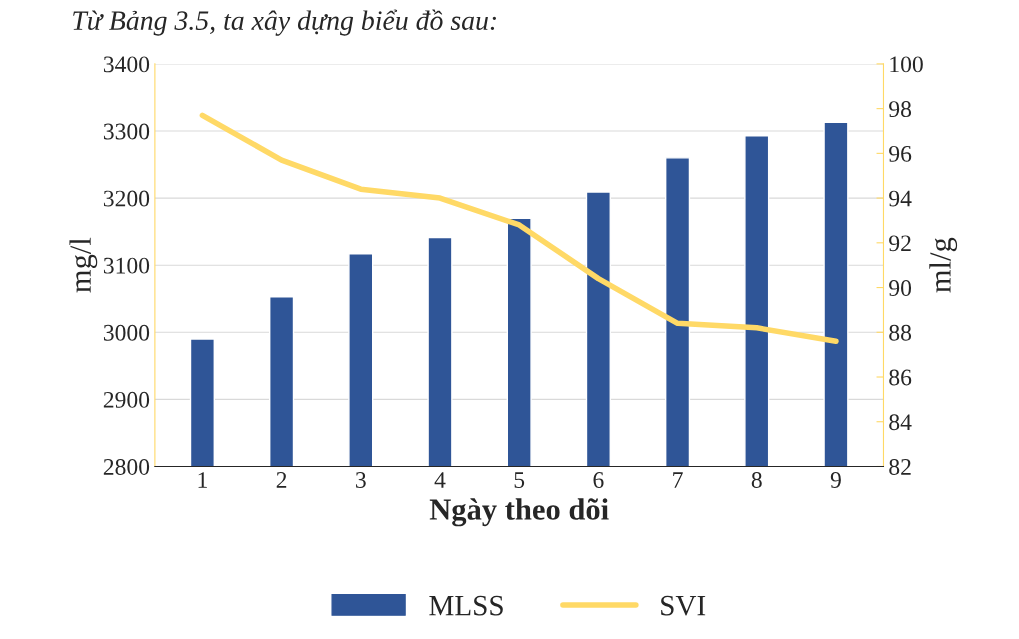 The width and height of the screenshot is (1019, 639). Describe the element at coordinates (126, 131) in the screenshot. I see `y-tick-label: 3300` at that location.